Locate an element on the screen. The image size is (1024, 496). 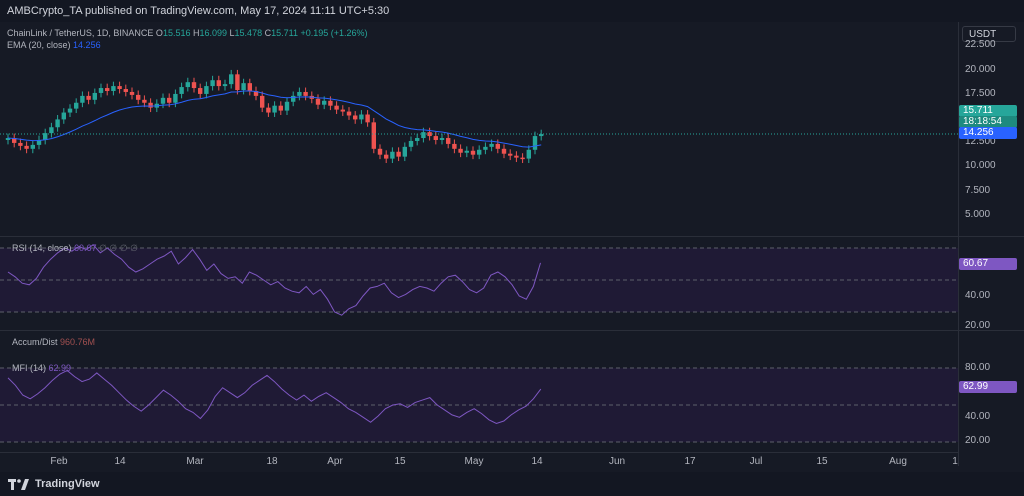
ad-legend: Accum/Dist 960.76M is located at coordinates (53, 342).